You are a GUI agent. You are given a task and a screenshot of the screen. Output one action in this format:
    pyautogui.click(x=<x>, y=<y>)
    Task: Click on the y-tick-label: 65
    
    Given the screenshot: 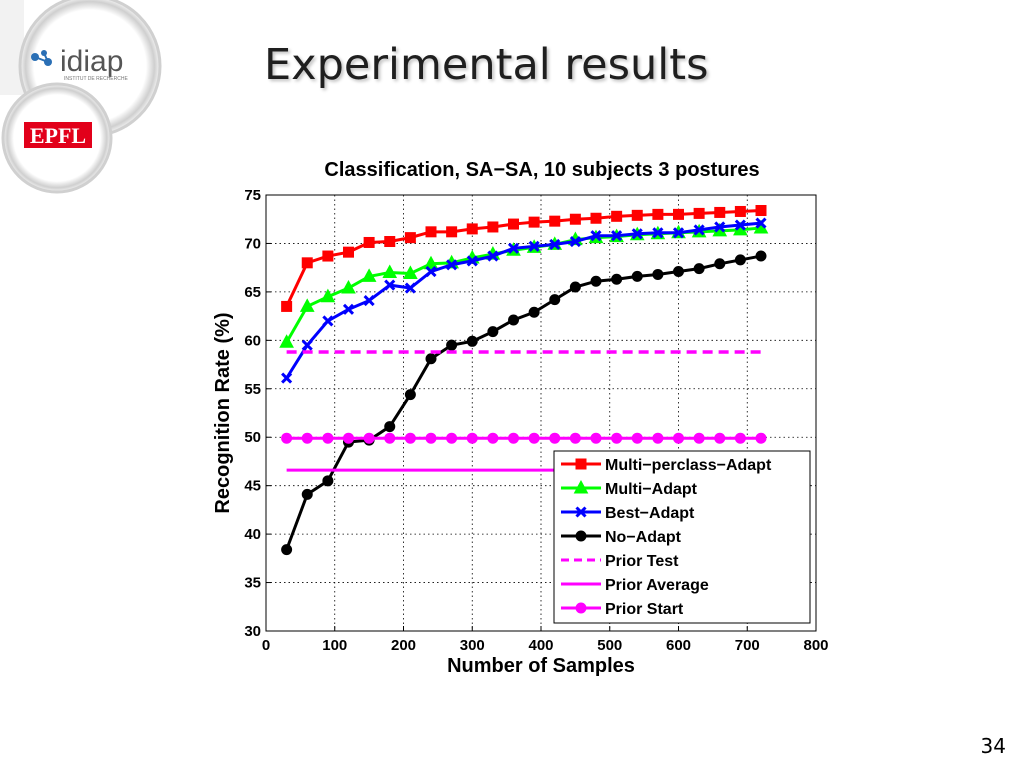 What is the action you would take?
    pyautogui.click(x=252, y=292)
    